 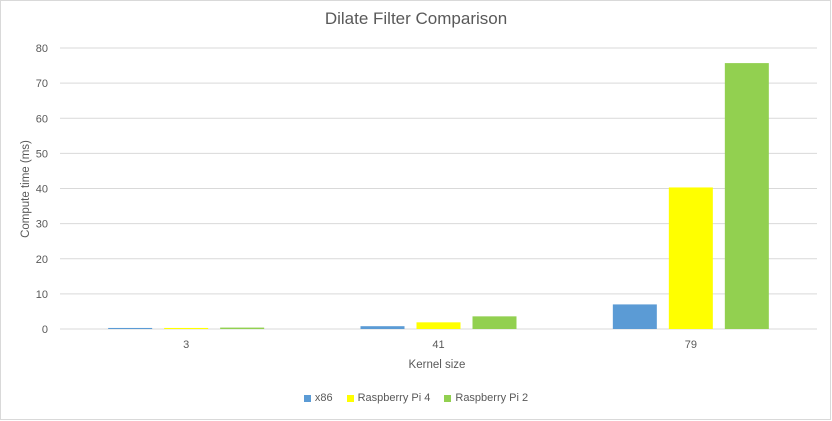 I want to click on y-tick-label: 30, so click(x=42, y=225).